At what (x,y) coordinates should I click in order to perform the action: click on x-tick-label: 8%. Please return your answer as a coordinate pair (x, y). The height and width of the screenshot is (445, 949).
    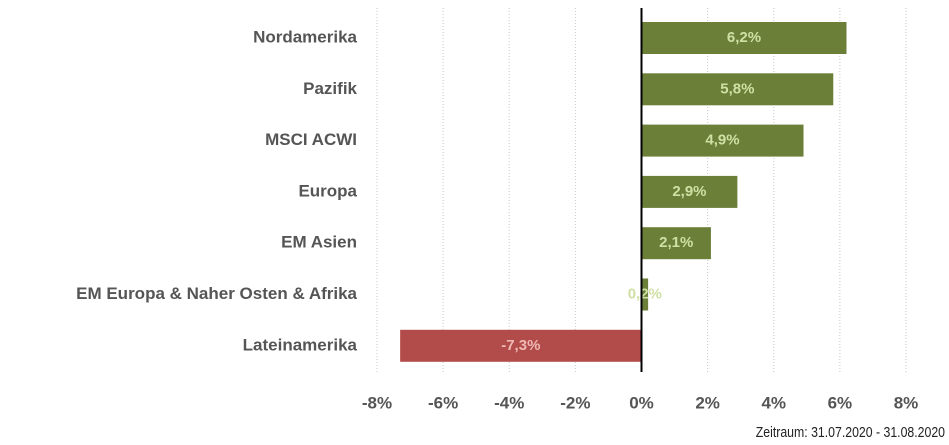
    Looking at the image, I should click on (906, 402).